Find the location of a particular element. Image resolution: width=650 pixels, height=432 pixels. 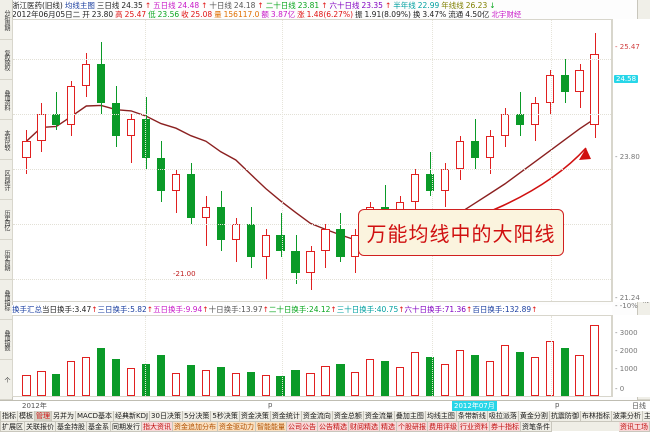

volume-axis-tick: - 3000 is located at coordinates (626, 333).